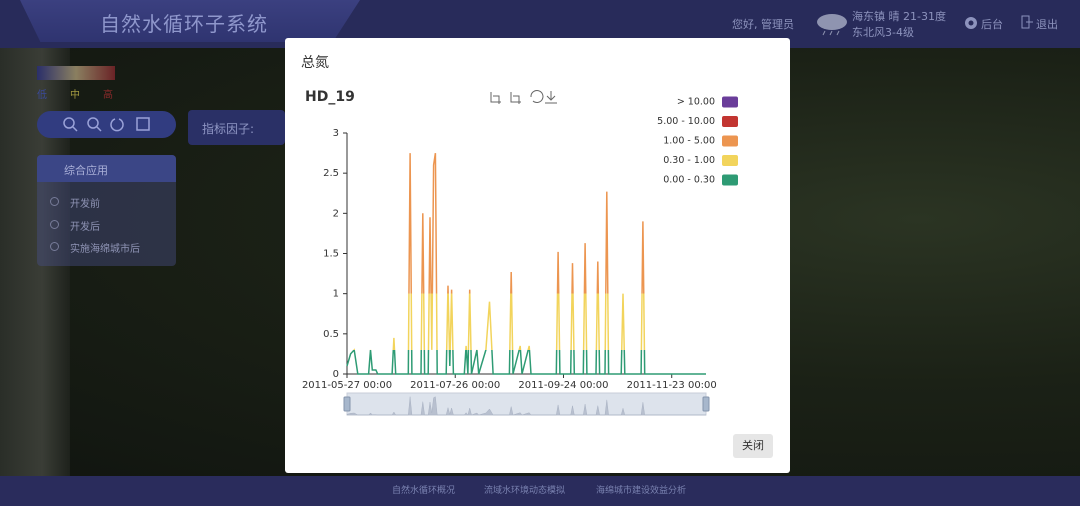 This screenshot has height=506, width=1080. I want to click on close-button: 关闭, so click(753, 446).